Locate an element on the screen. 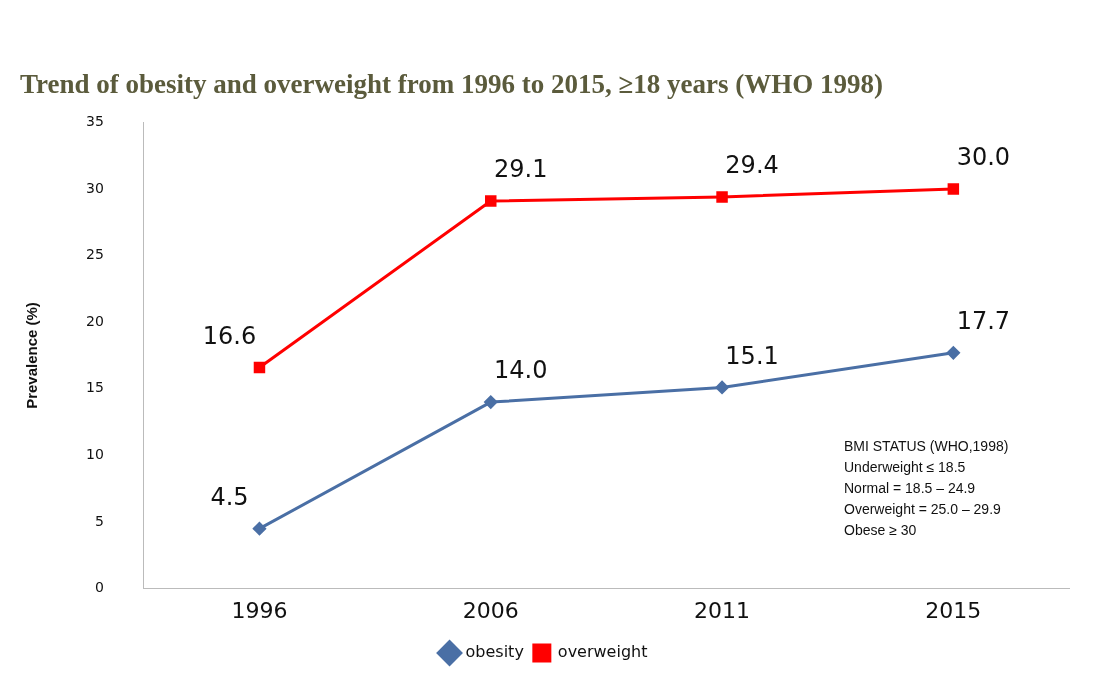 The image size is (1094, 691). legend-label: overweight is located at coordinates (602, 652).